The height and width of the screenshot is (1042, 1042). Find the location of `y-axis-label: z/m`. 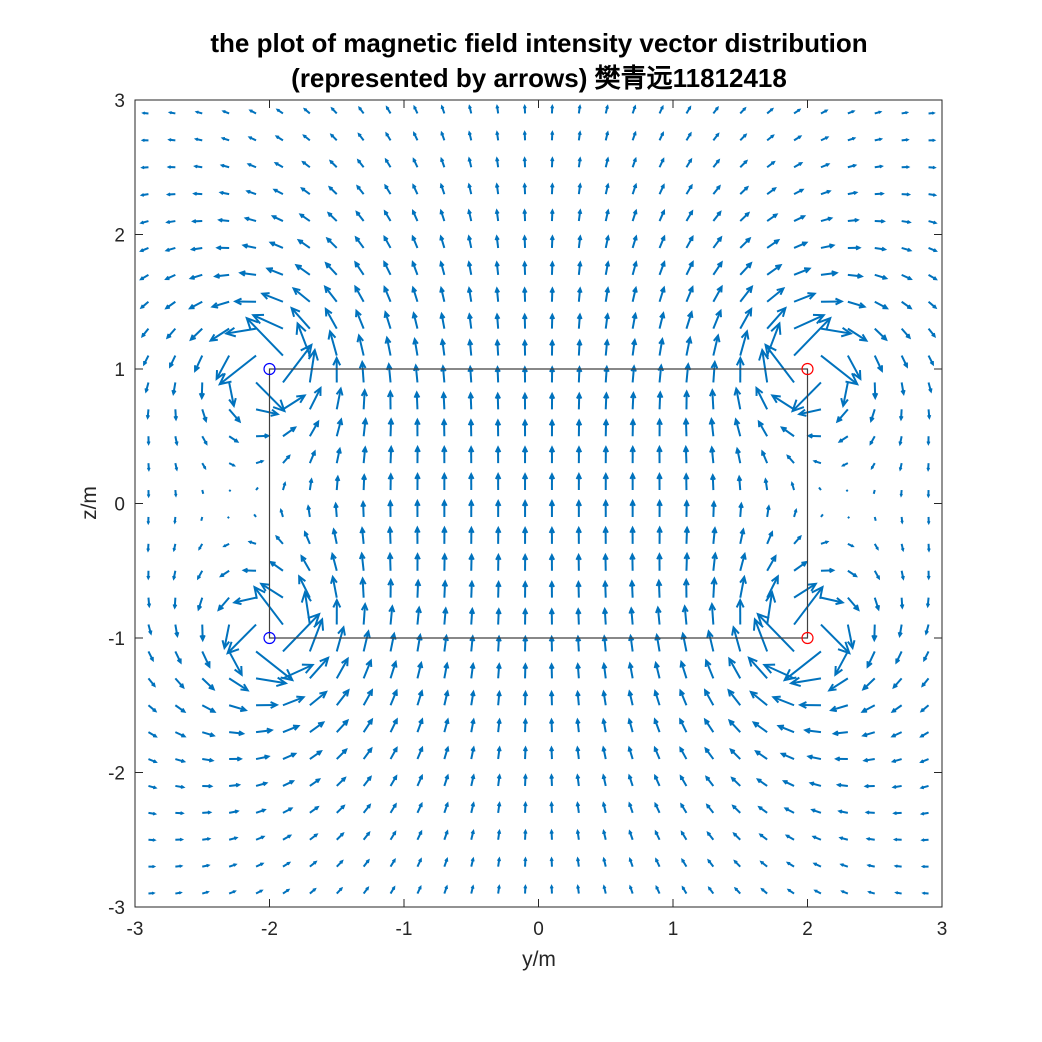

y-axis-label: z/m is located at coordinates (89, 503).